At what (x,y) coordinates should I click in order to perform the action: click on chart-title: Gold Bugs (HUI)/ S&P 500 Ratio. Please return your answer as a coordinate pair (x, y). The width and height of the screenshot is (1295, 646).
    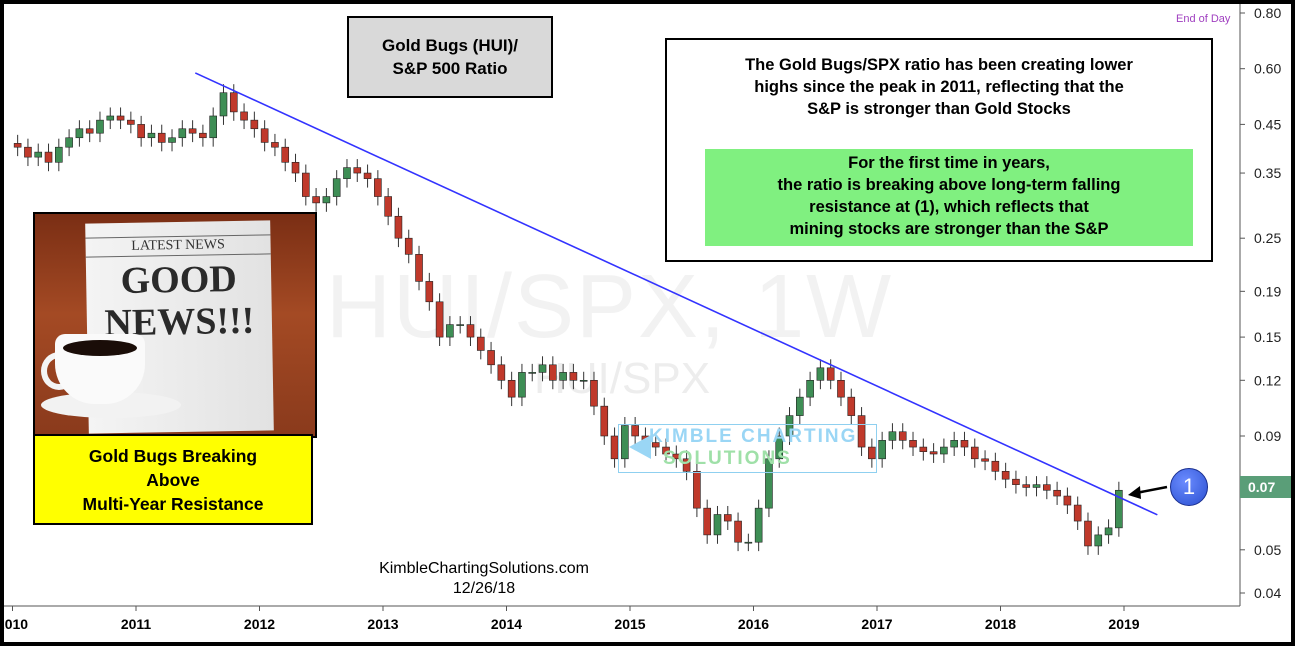
    Looking at the image, I should click on (450, 57).